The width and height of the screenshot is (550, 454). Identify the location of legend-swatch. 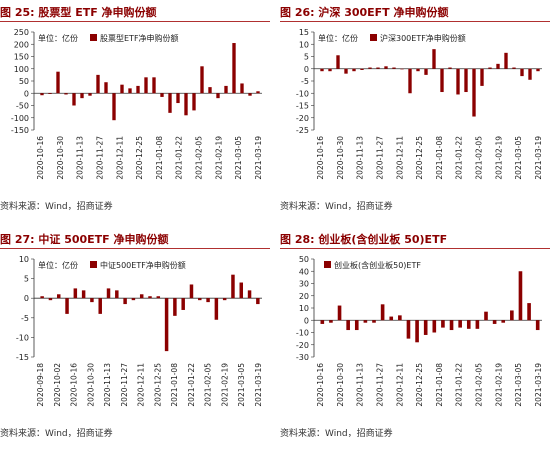
(93, 264).